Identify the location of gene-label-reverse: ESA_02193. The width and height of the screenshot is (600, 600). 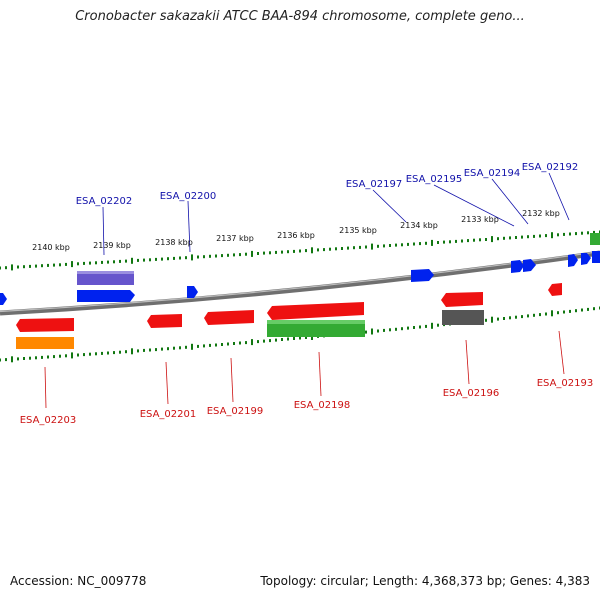
(565, 383).